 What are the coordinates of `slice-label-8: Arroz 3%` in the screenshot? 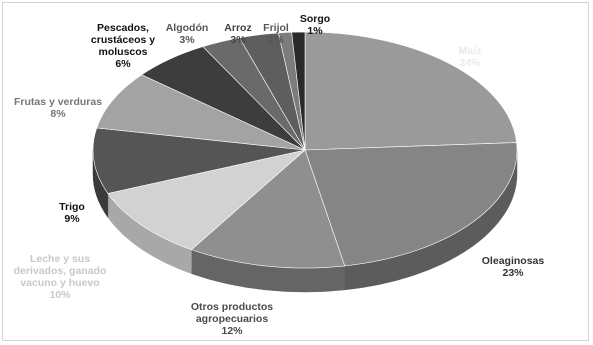 It's located at (237, 34).